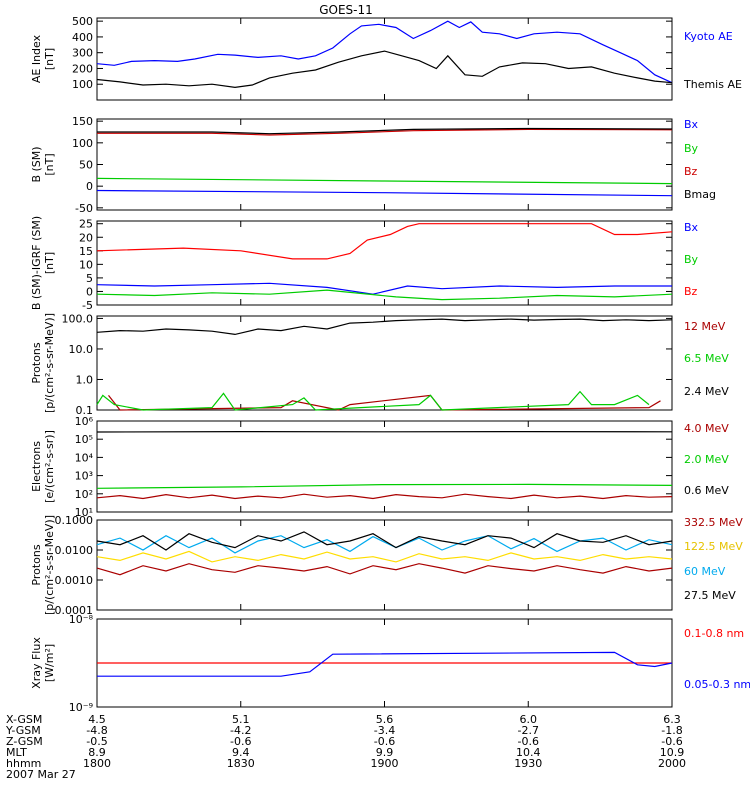 The width and height of the screenshot is (750, 800). Describe the element at coordinates (691, 291) in the screenshot. I see `legend-label: Bz` at that location.